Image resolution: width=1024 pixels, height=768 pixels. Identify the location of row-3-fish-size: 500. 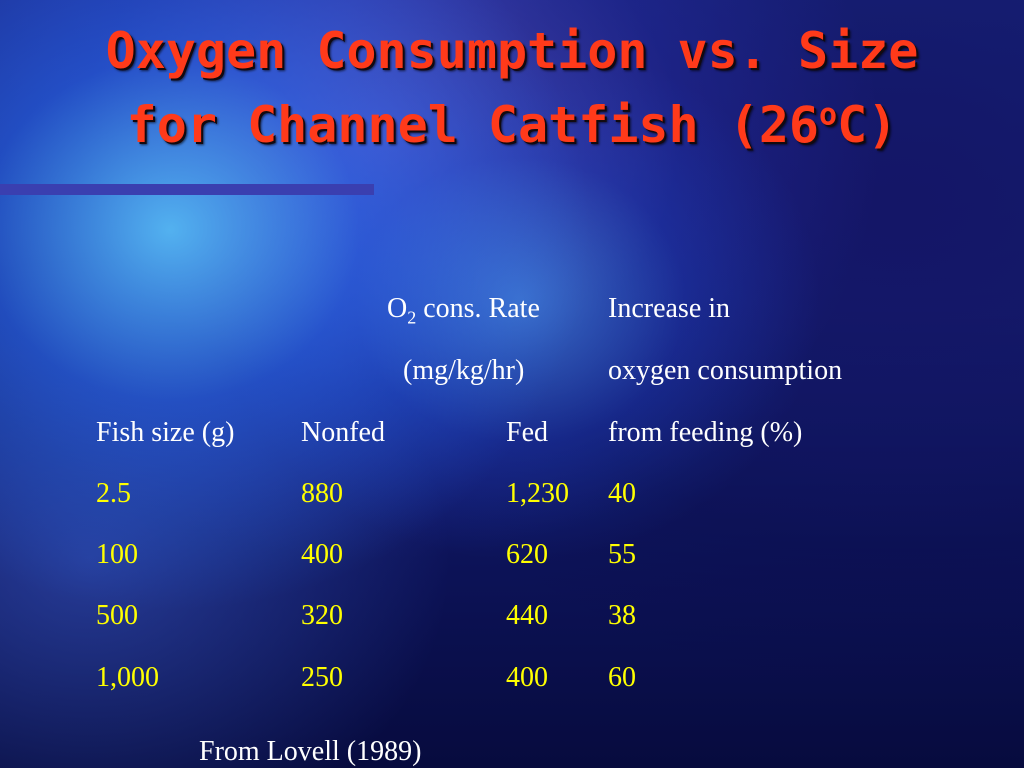
(117, 615).